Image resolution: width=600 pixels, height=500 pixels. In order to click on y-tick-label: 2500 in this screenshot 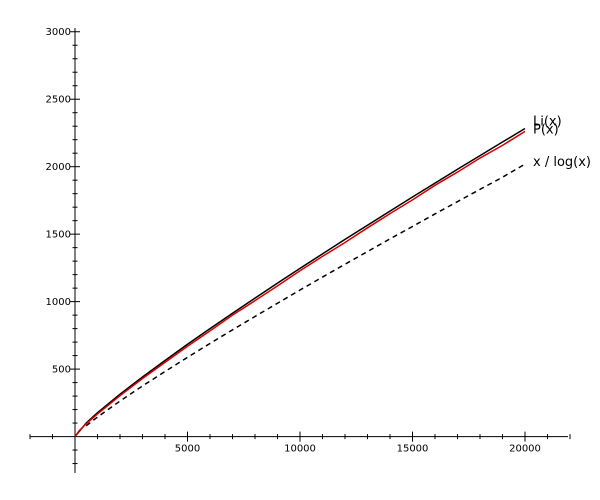, I will do `click(58, 100)`.